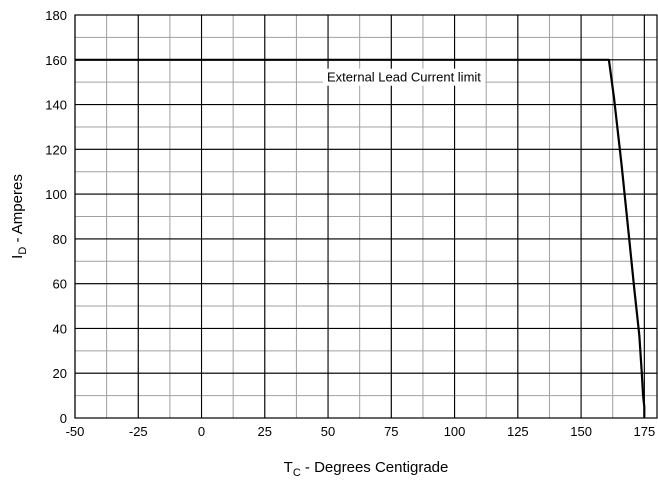 Image resolution: width=658 pixels, height=480 pixels. Describe the element at coordinates (60, 328) in the screenshot. I see `y-tick-label: 40` at that location.